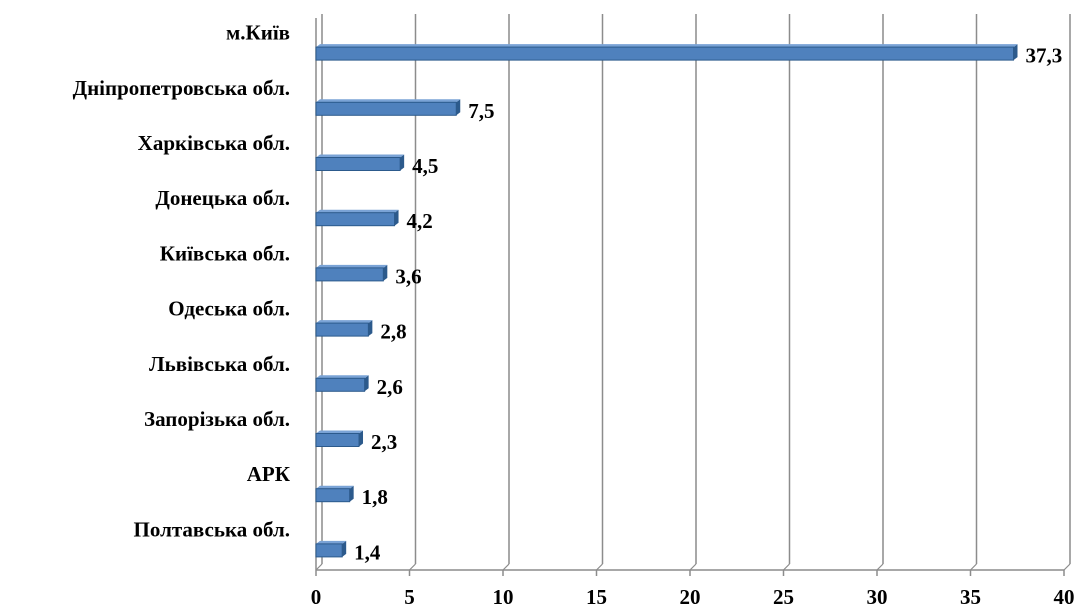  I want to click on category-label: м.Київ, so click(258, 33).